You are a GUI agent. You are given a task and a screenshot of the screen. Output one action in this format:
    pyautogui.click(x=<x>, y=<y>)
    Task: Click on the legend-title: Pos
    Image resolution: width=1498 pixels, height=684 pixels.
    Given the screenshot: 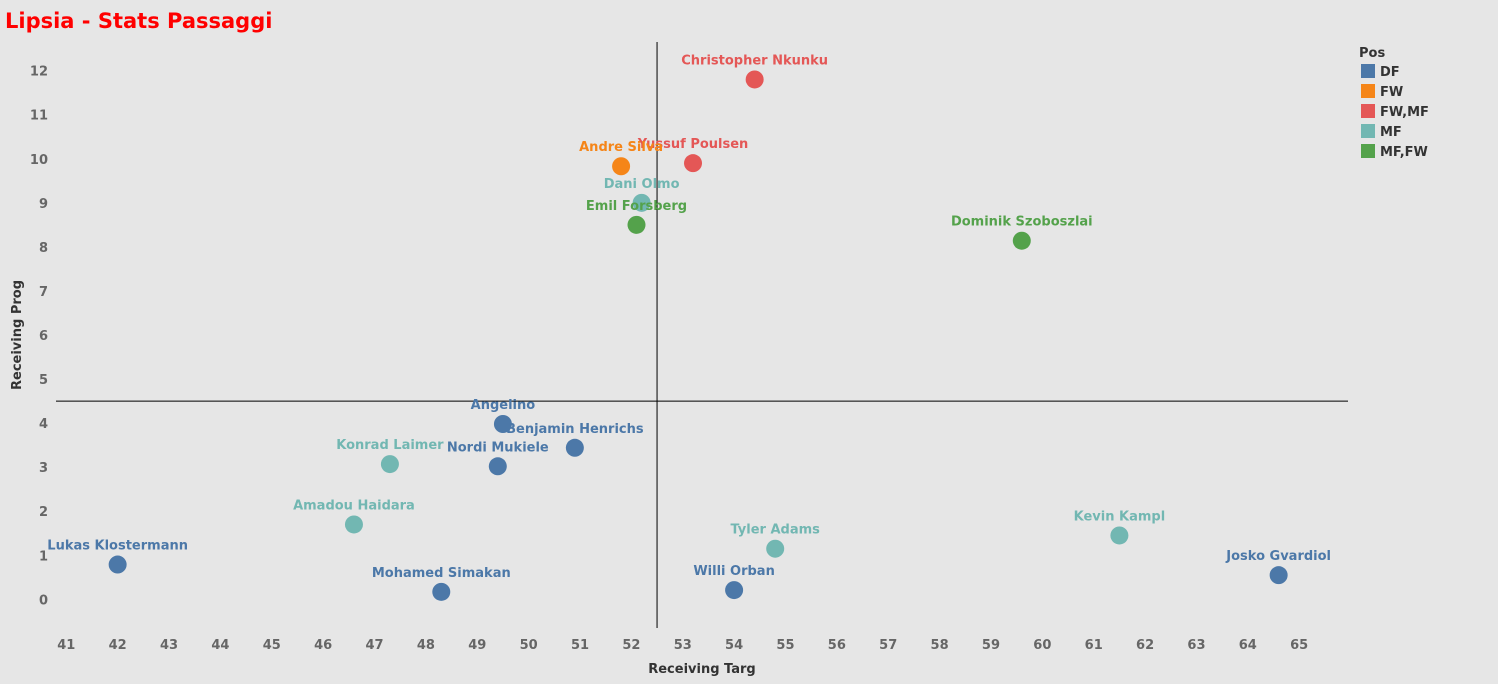 What is the action you would take?
    pyautogui.click(x=1372, y=53)
    